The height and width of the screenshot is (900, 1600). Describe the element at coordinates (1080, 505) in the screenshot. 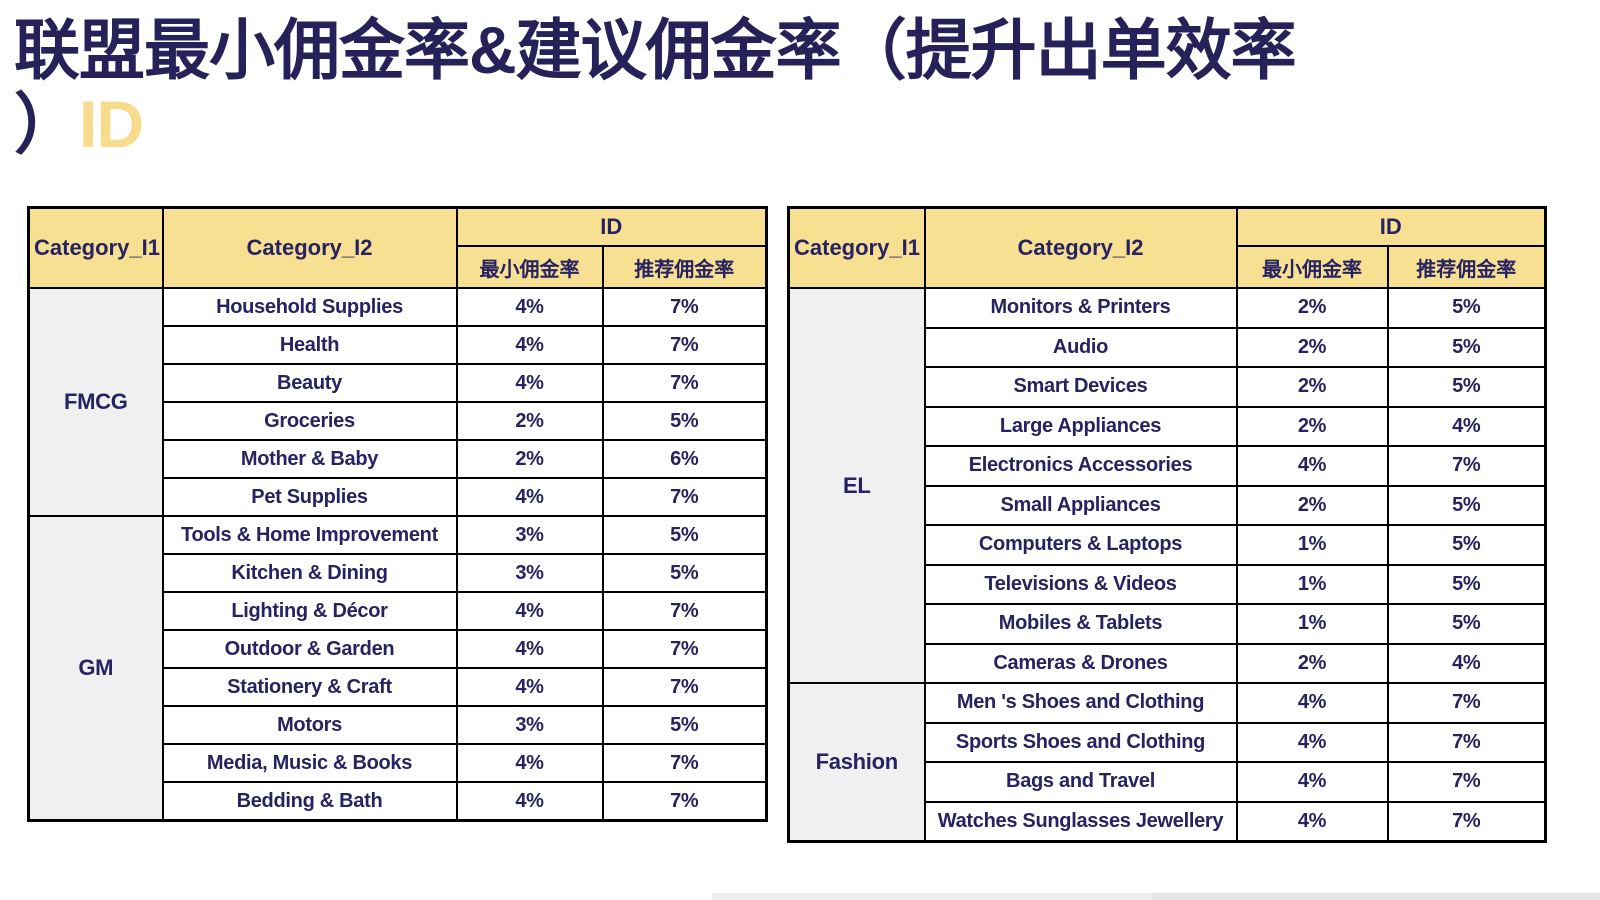

I see `category-l2-cell: Small Appliances` at that location.